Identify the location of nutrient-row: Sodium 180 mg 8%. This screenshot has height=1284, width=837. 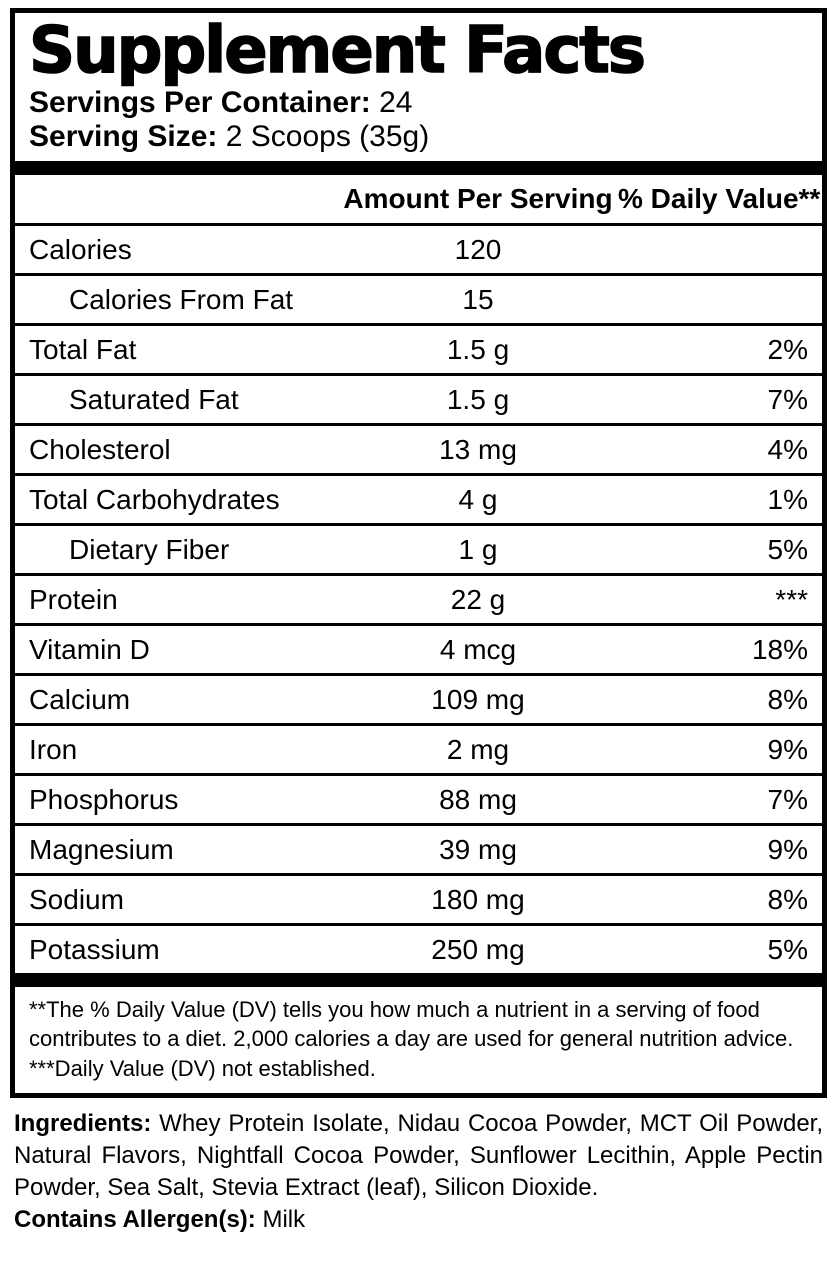
(418, 898).